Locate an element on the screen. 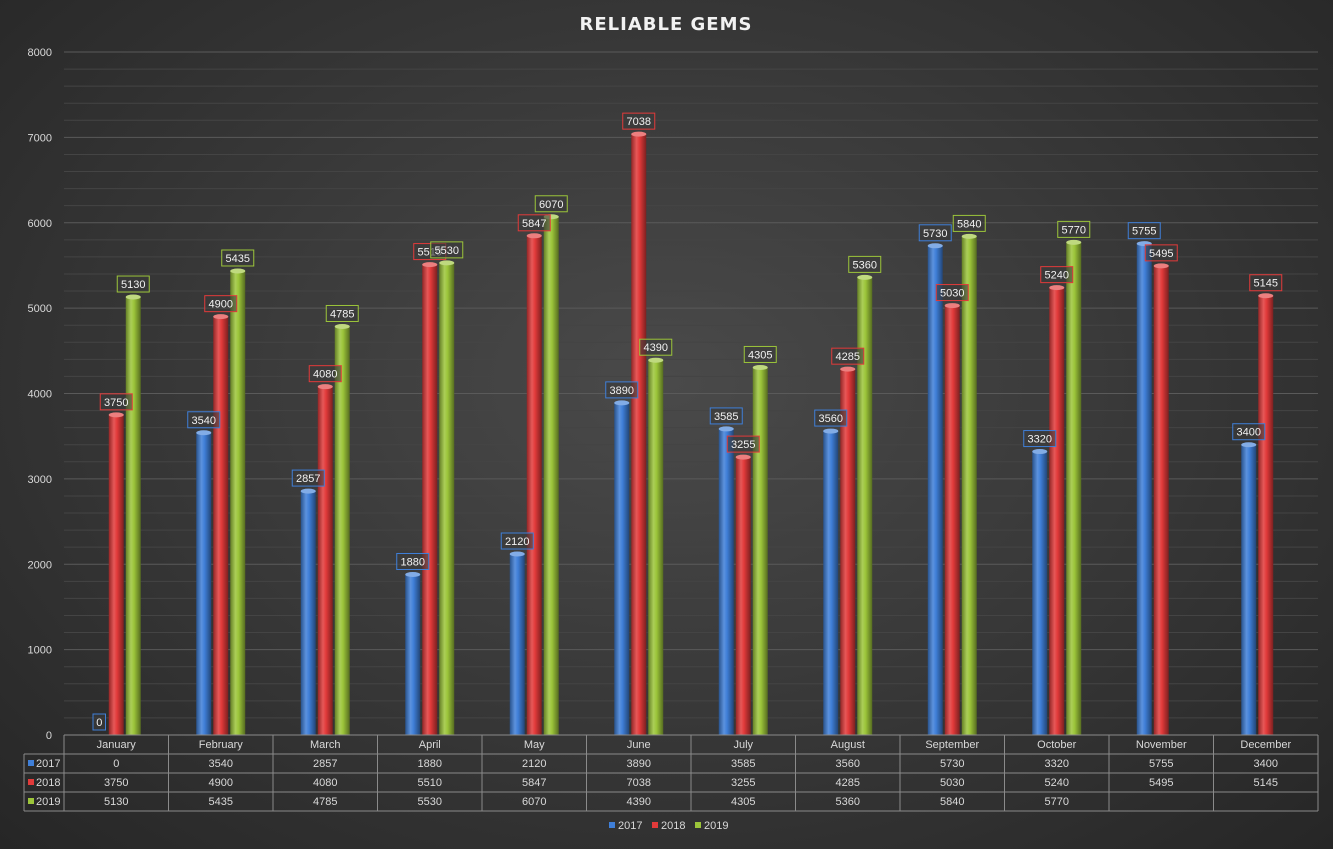 This screenshot has height=849, width=1333. bar-2017-february is located at coordinates (204, 583).